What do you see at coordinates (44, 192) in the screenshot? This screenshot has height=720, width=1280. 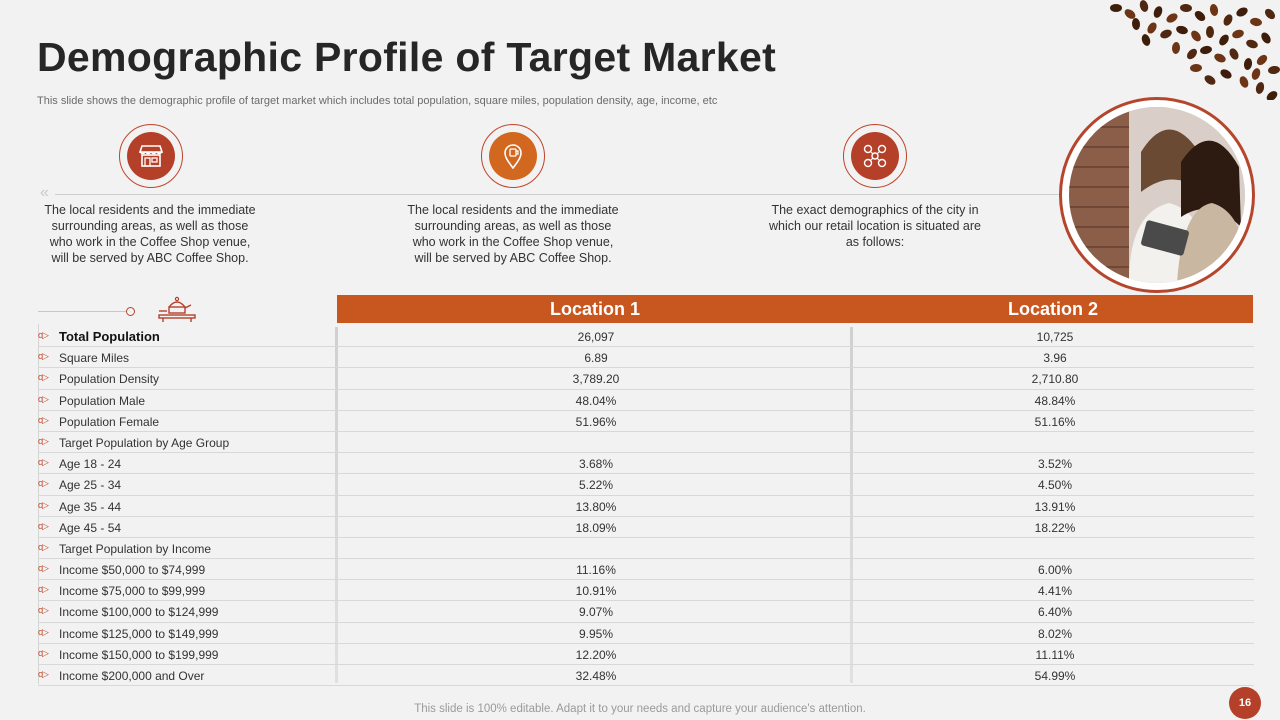 I see `chevron-left-icon: «` at bounding box center [44, 192].